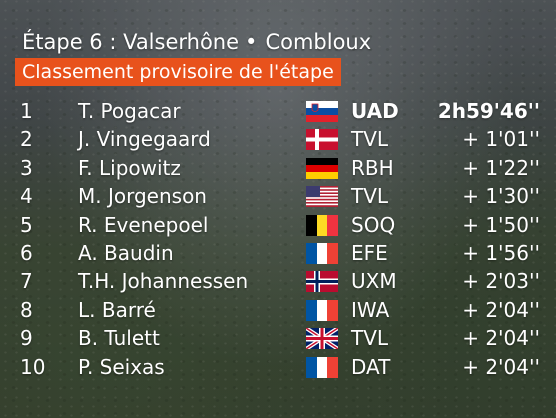 The width and height of the screenshot is (556, 418). I want to click on rider-name: P. Seixas, so click(121, 366).